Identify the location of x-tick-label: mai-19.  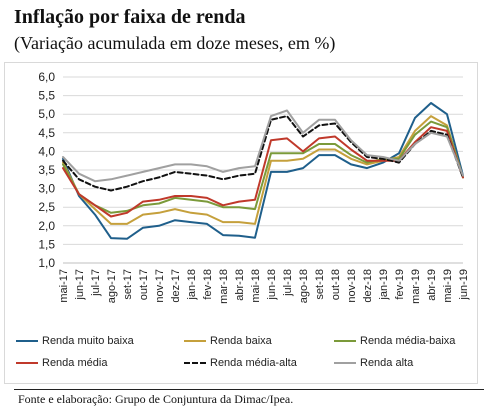
(448, 286).